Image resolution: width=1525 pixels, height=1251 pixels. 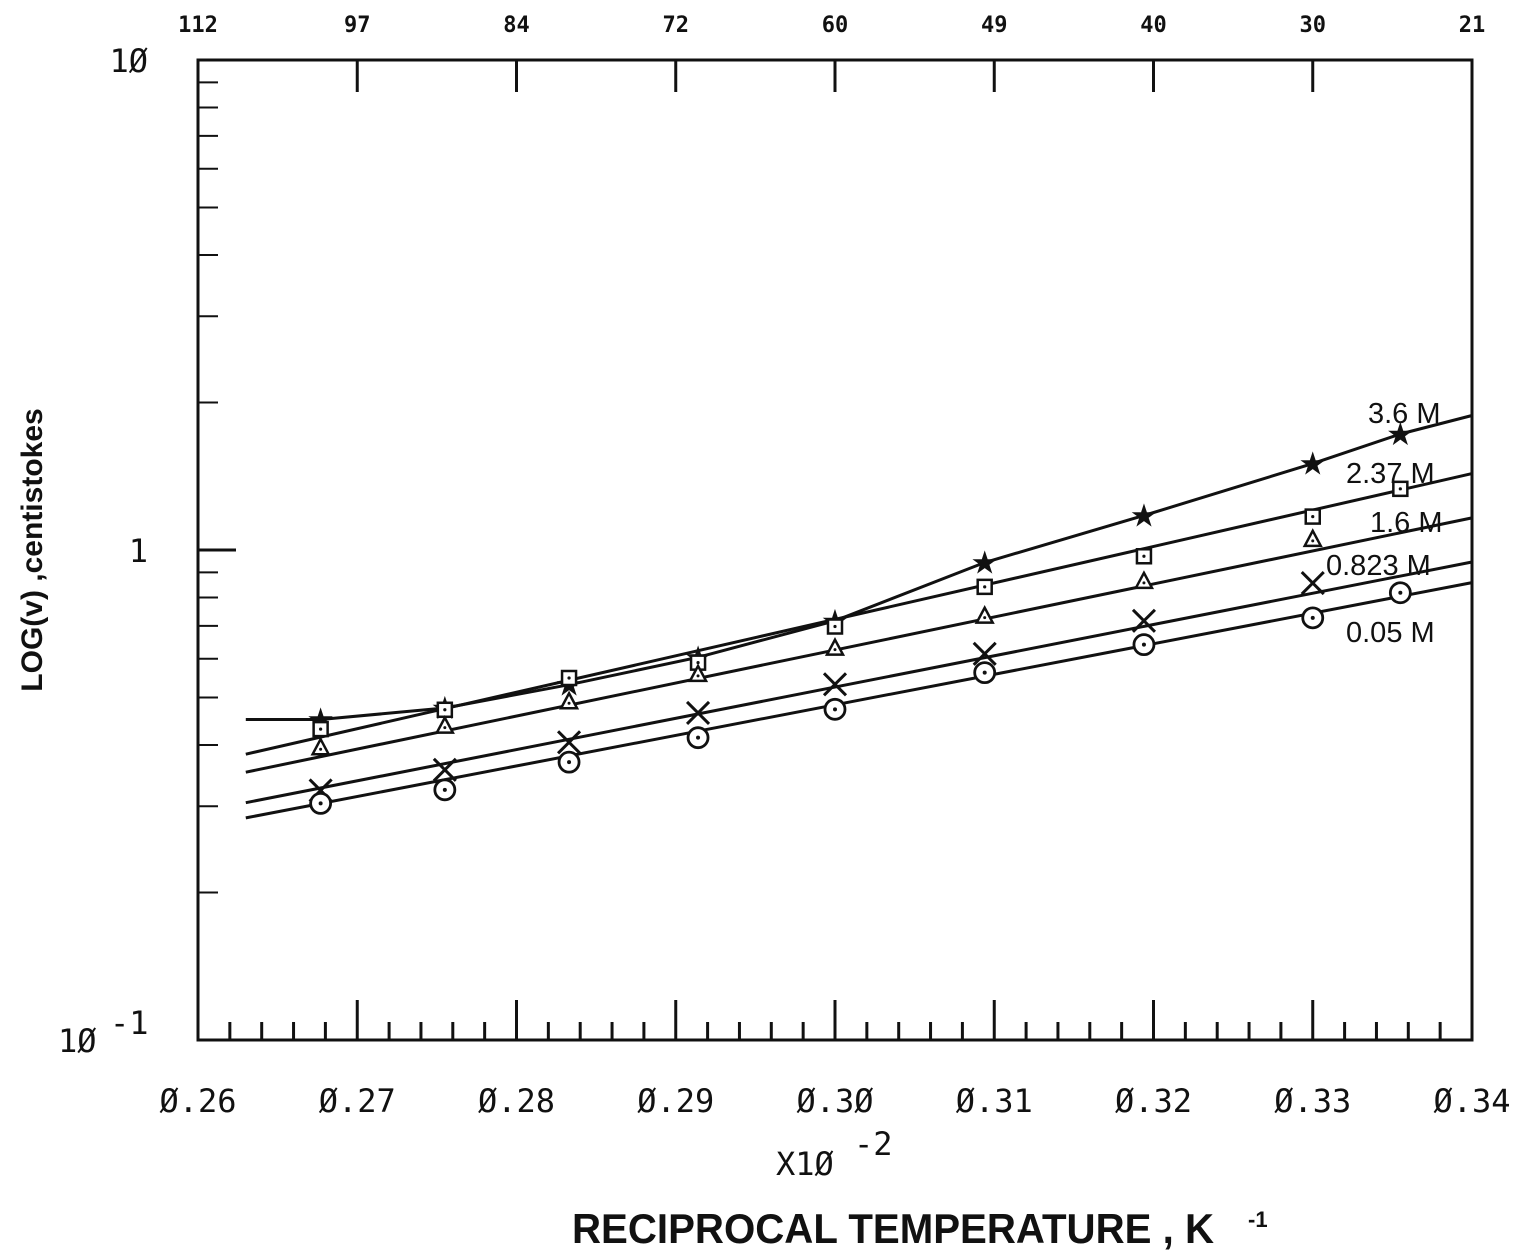 I want to click on series-label: 1.6 M, so click(x=1406, y=523).